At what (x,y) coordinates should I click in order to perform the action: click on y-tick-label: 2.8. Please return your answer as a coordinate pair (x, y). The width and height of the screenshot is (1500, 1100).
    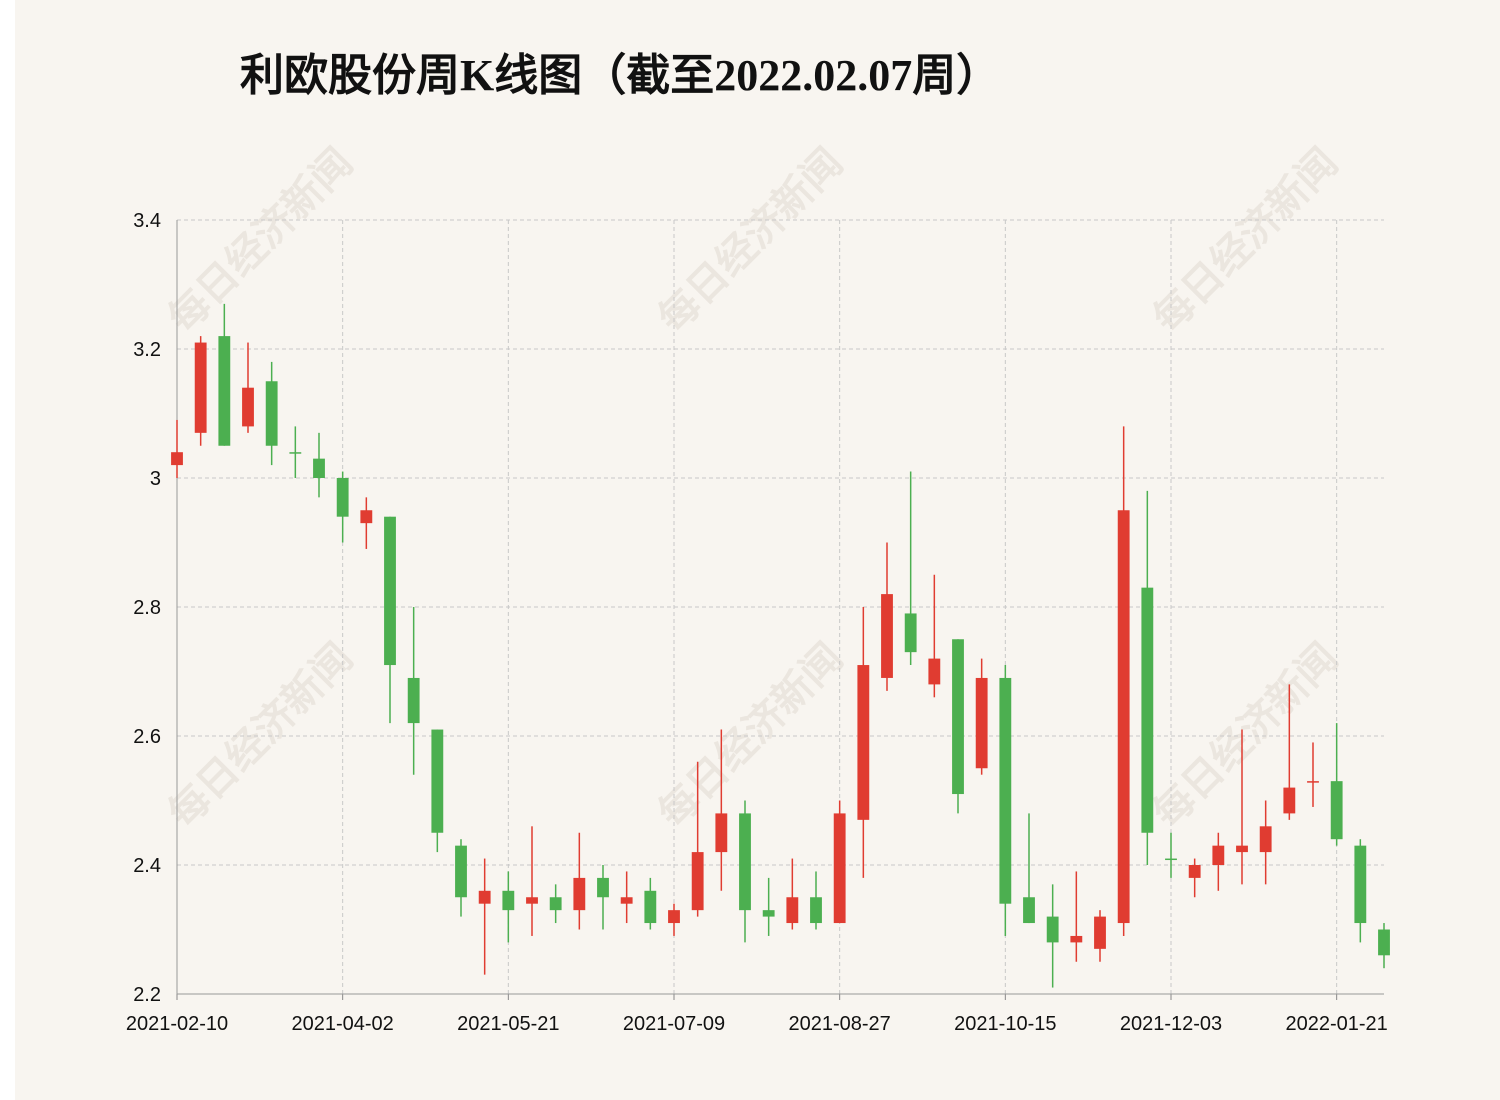
    Looking at the image, I should click on (147, 608).